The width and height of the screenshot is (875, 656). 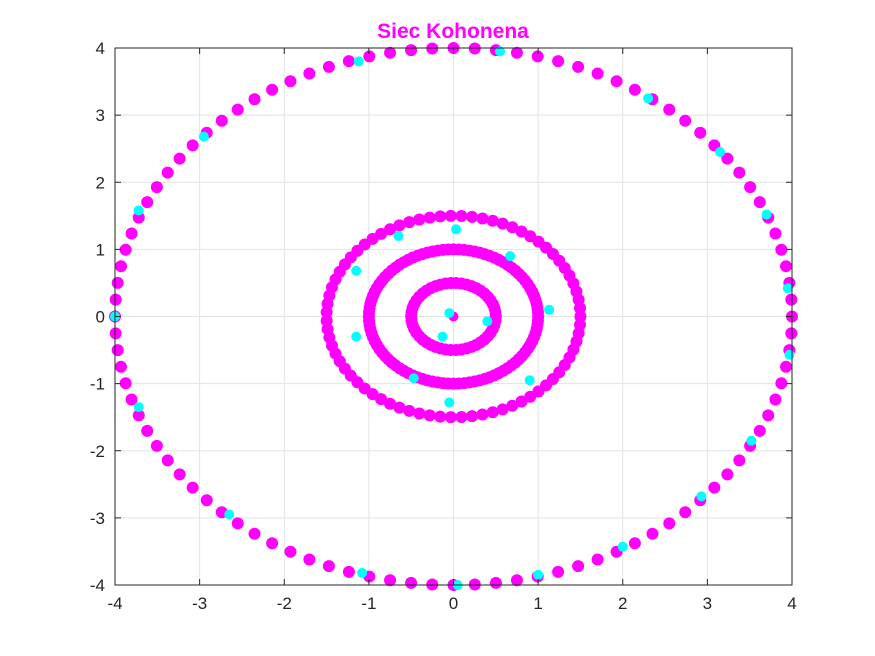 What do you see at coordinates (453, 603) in the screenshot?
I see `x-tick-label: 0` at bounding box center [453, 603].